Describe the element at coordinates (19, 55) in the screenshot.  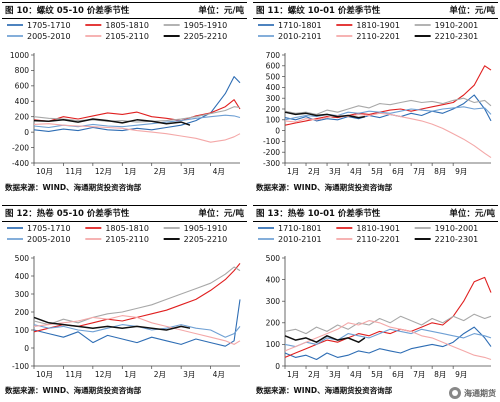
I see `y-tick-label: 1000` at that location.